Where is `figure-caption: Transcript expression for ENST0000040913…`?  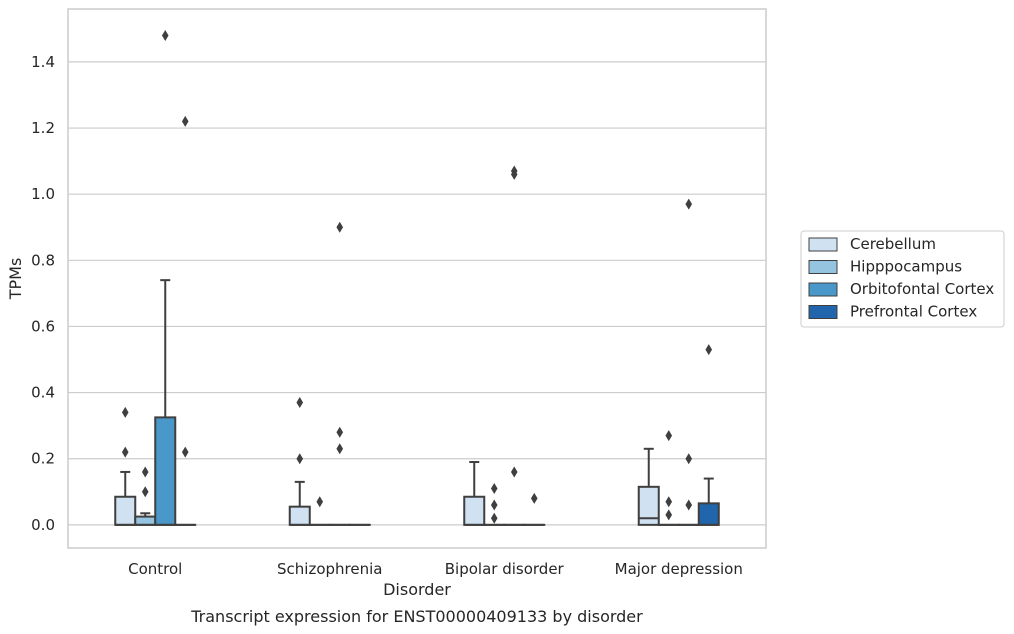
figure-caption: Transcript expression for ENST0000040913… is located at coordinates (416, 616).